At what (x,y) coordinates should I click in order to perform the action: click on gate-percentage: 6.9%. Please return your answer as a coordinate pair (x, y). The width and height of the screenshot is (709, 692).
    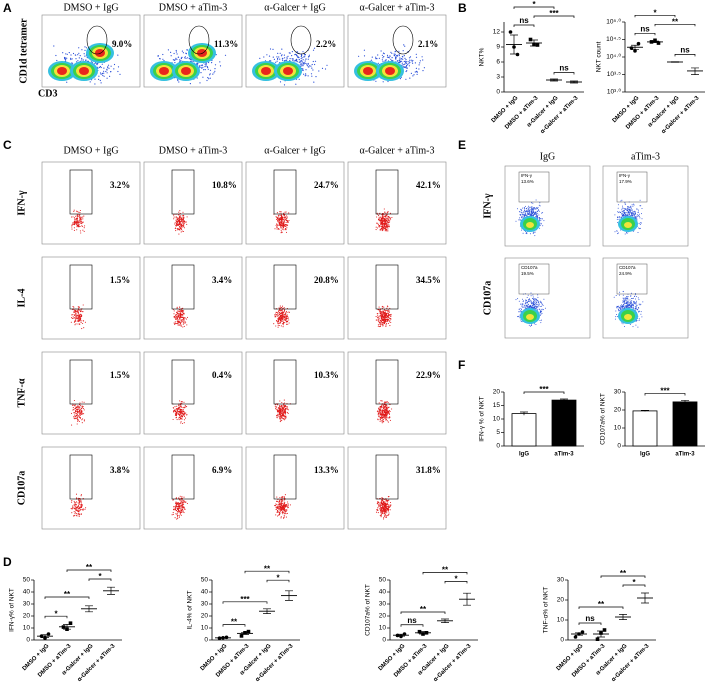
    Looking at the image, I should click on (222, 470).